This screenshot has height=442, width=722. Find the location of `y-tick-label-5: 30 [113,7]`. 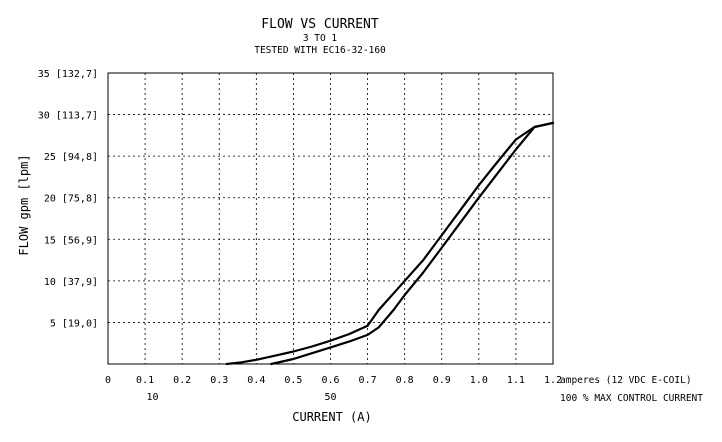

y-tick-label-5: 30 [113,7] is located at coordinates (68, 116).